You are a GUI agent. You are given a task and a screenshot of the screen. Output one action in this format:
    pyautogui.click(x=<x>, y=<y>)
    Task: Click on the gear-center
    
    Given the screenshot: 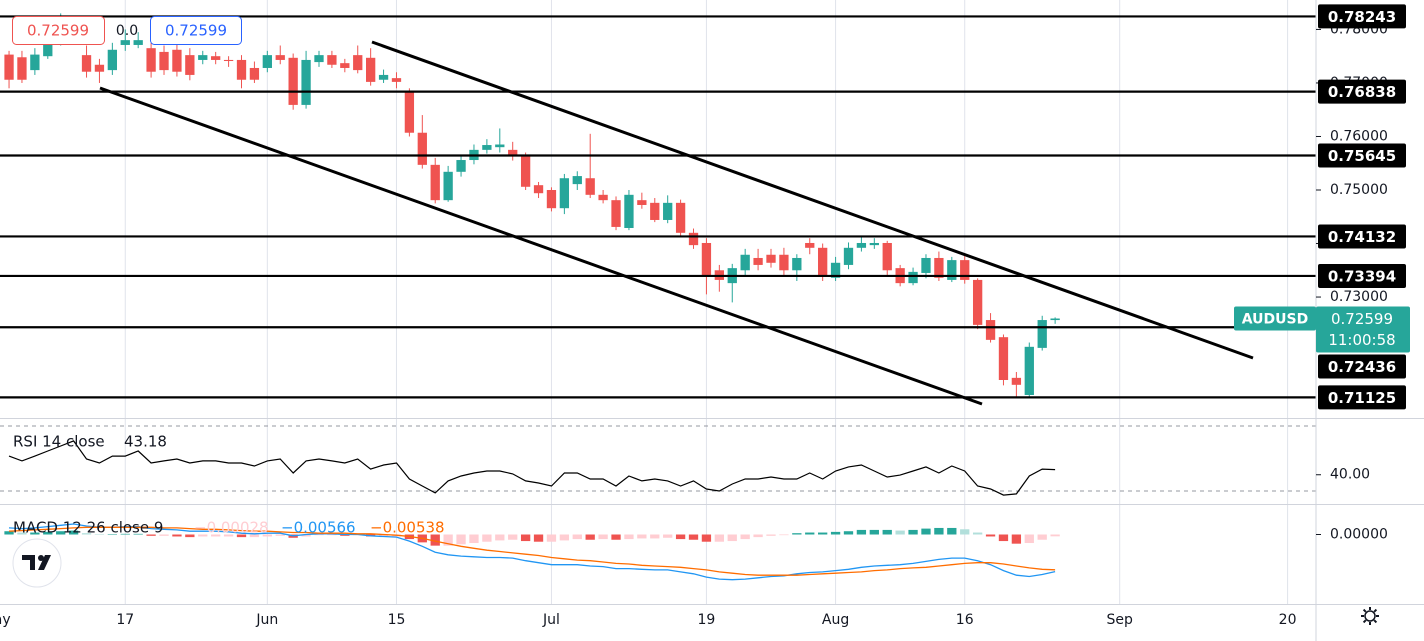 What is the action you would take?
    pyautogui.click(x=1370, y=616)
    